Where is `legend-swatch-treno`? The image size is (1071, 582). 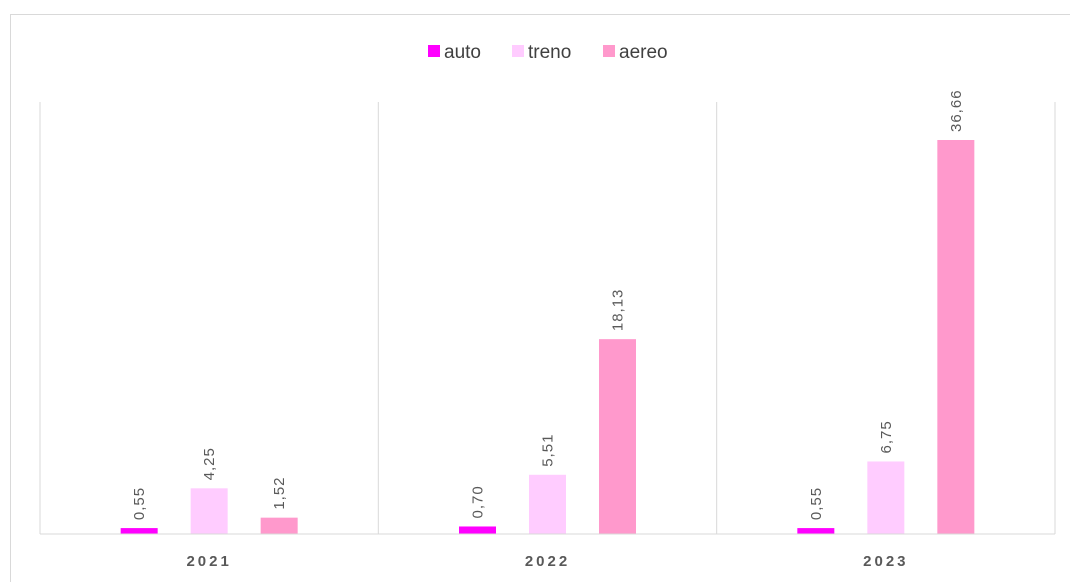
legend-swatch-treno is located at coordinates (518, 51).